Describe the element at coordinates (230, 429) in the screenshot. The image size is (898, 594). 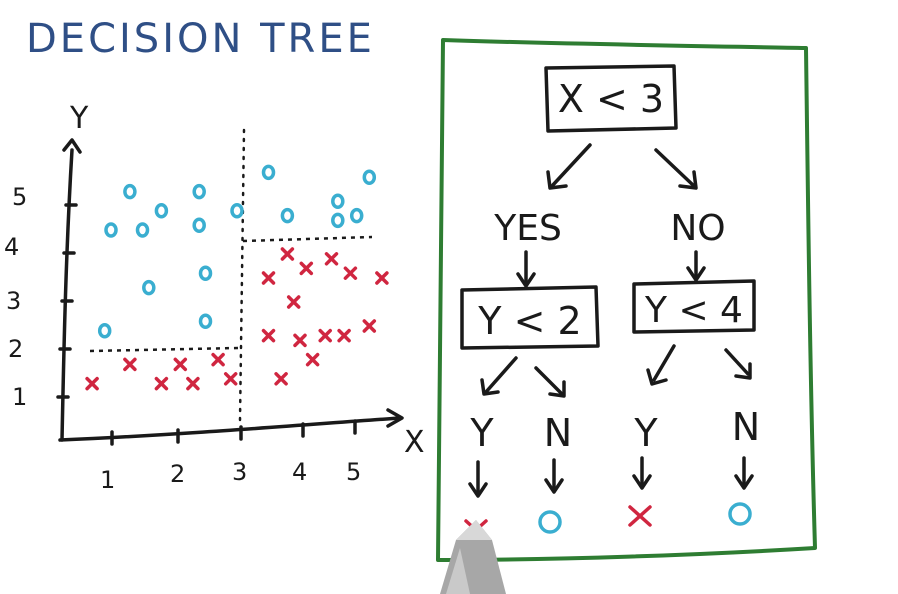
I see `x-axis` at that location.